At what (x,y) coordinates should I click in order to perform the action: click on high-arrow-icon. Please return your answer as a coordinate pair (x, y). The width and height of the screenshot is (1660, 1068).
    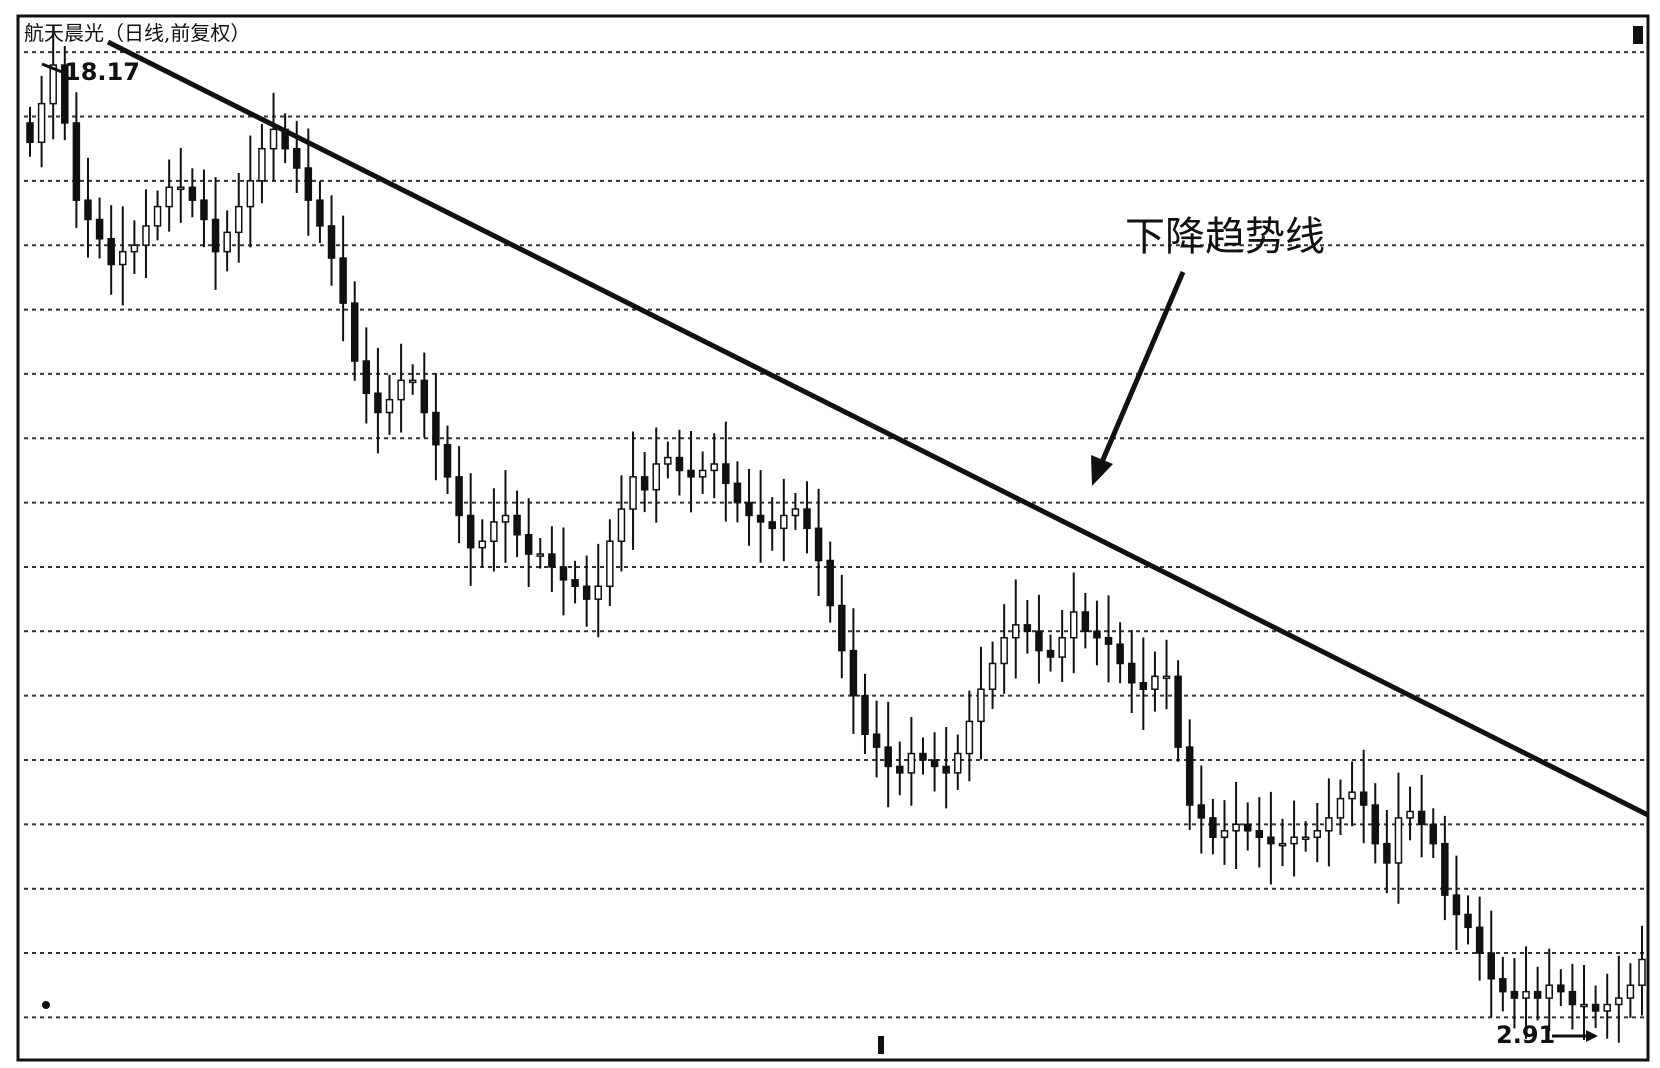
    Looking at the image, I should click on (52, 68).